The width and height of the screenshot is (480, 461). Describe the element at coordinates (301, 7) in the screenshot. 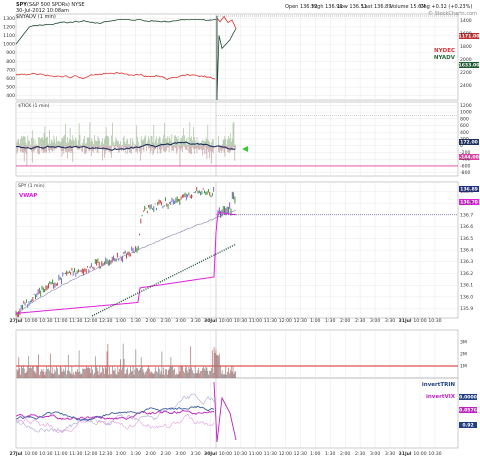

I see `quote-open: Open 136.52` at that location.